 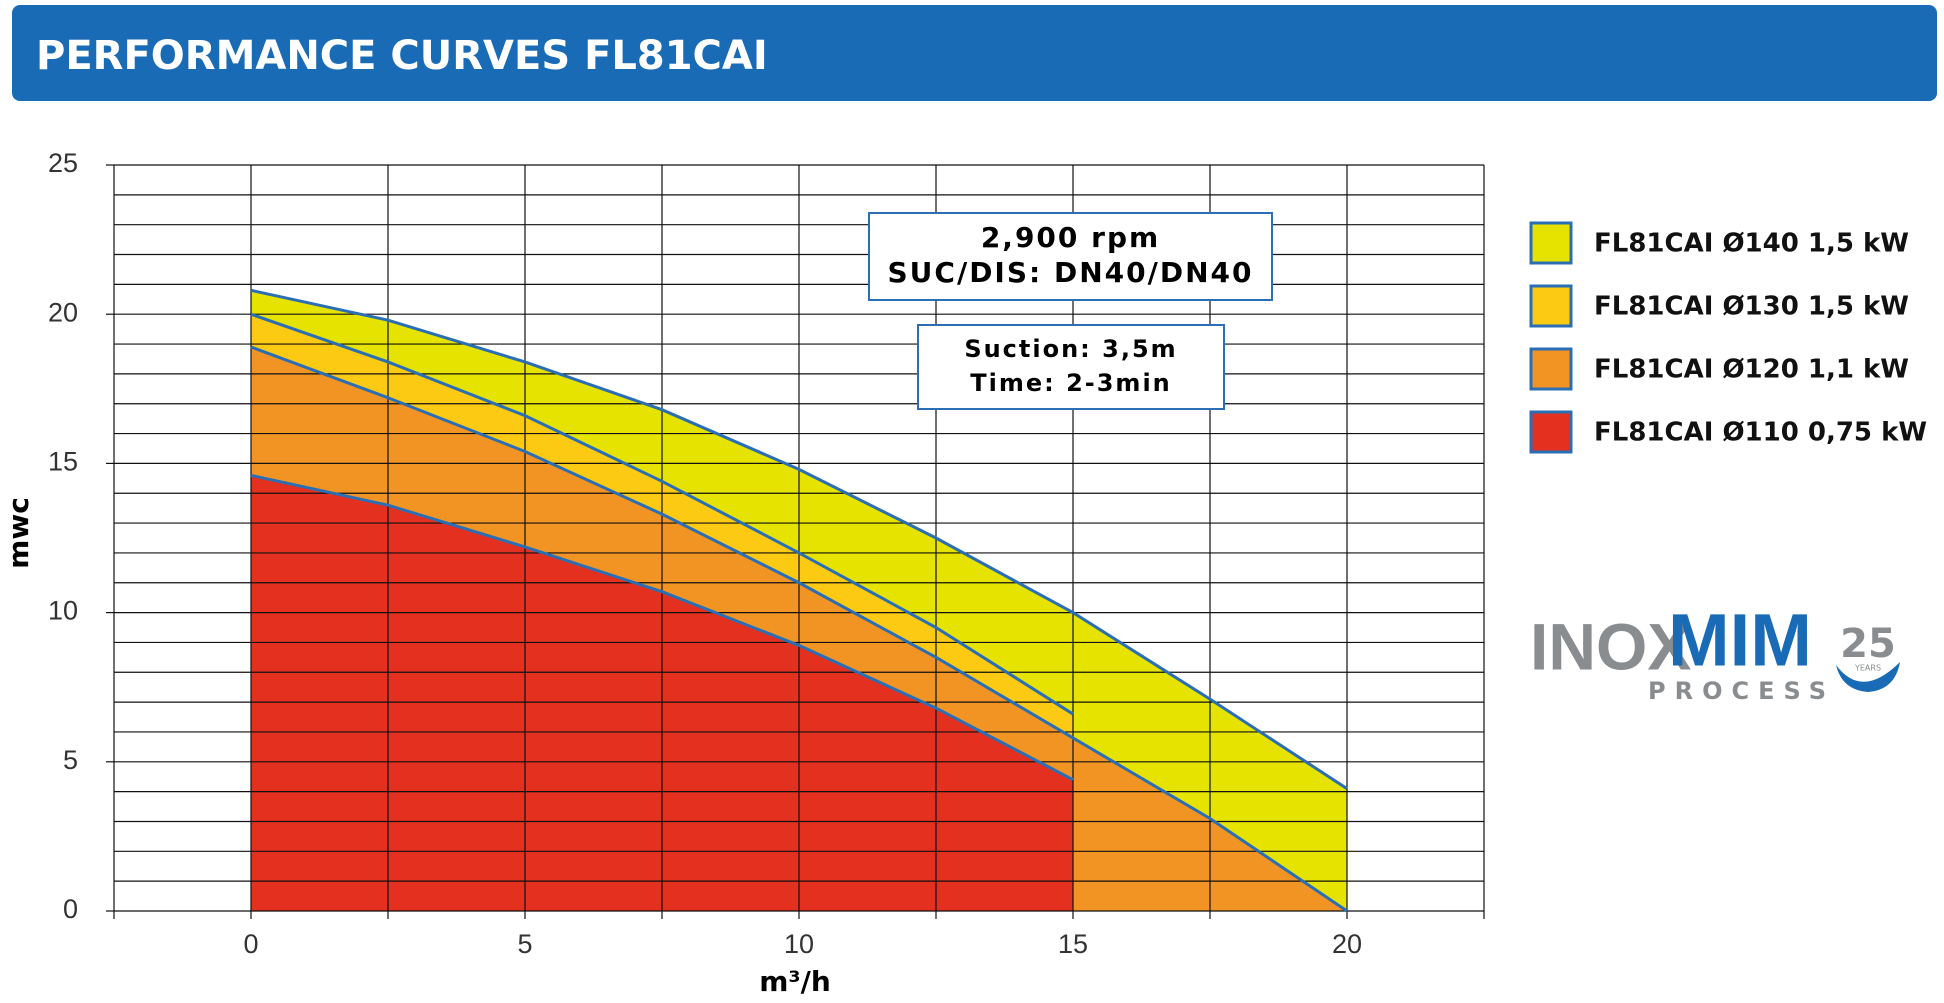 What do you see at coordinates (1071, 272) in the screenshot?
I see `annotation-text: SUC/DIS: DN40/DN40` at bounding box center [1071, 272].